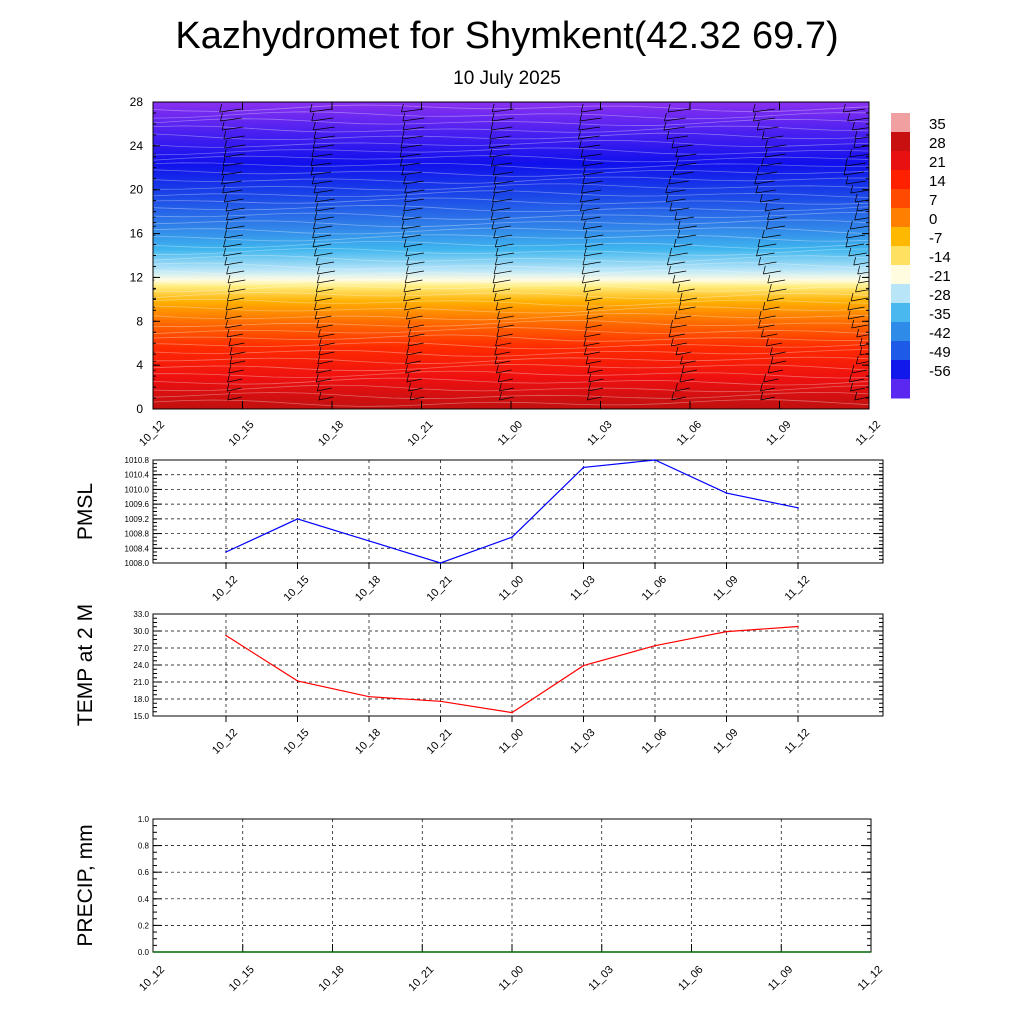  I want to click on y-tick-label: 33.0, so click(141, 614).